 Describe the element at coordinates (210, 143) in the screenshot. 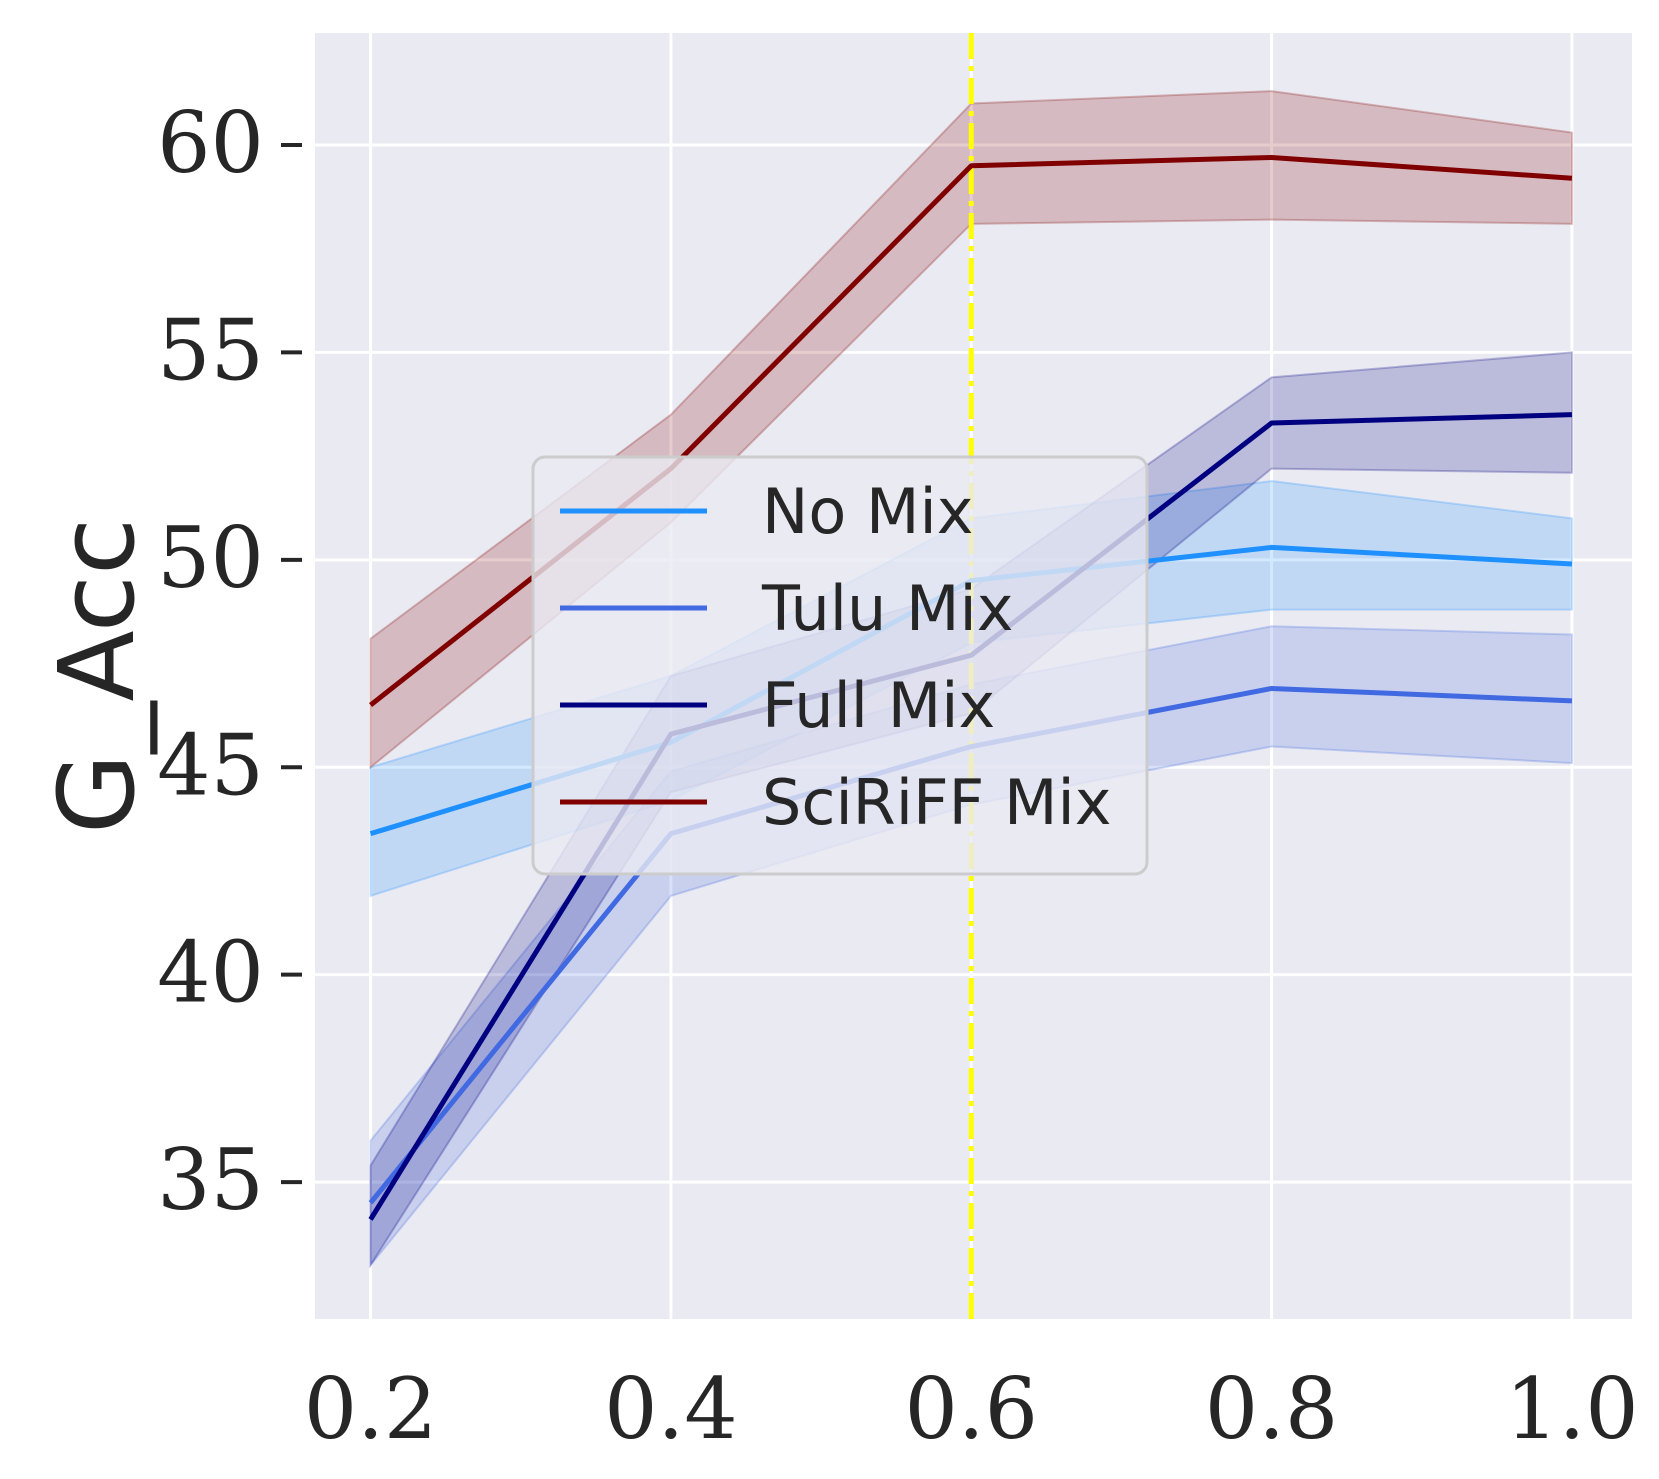

I see `y-tick-label: 60` at that location.